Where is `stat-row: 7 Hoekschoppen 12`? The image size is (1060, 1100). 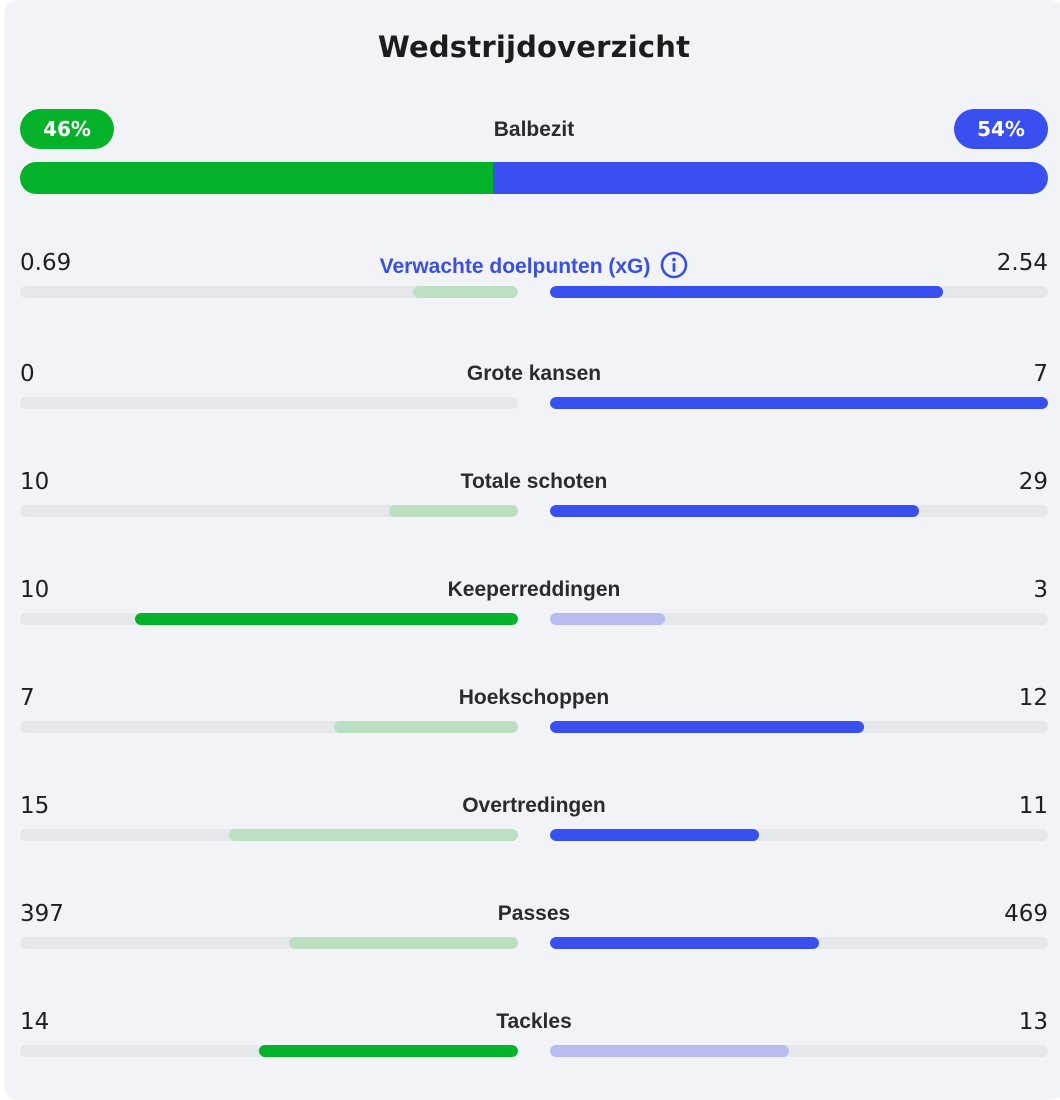 stat-row: 7 Hoekschoppen 12 is located at coordinates (532, 730).